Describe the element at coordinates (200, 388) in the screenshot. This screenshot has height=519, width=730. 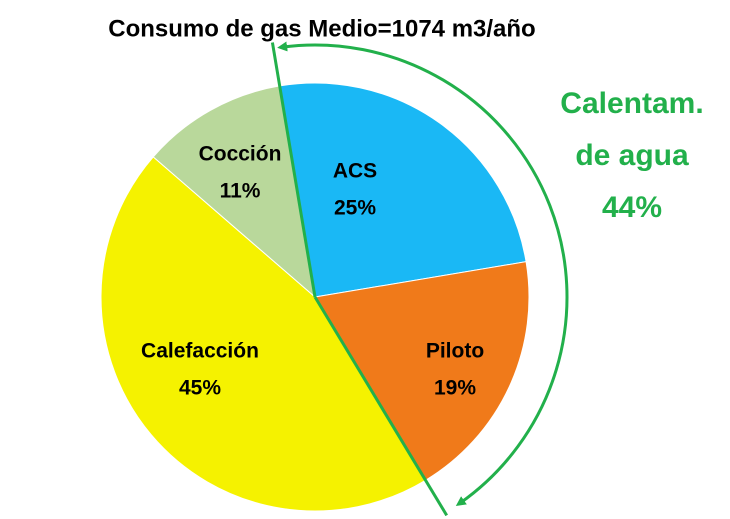
I see `slice-value-label: 45%` at that location.